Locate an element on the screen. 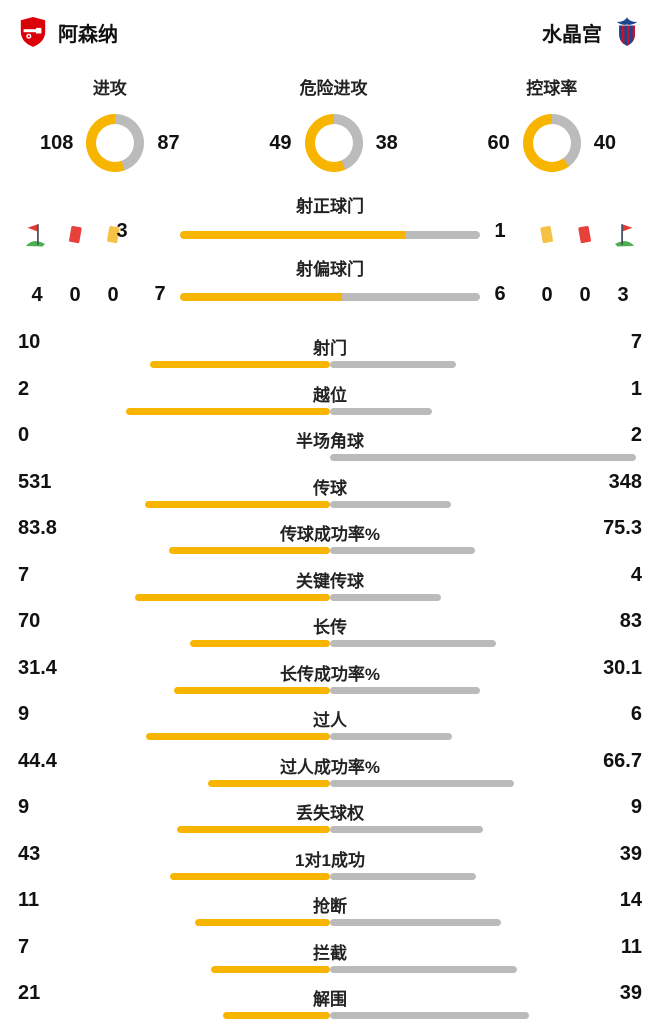  shots-on-target-label: 射正球门 is located at coordinates (330, 206).